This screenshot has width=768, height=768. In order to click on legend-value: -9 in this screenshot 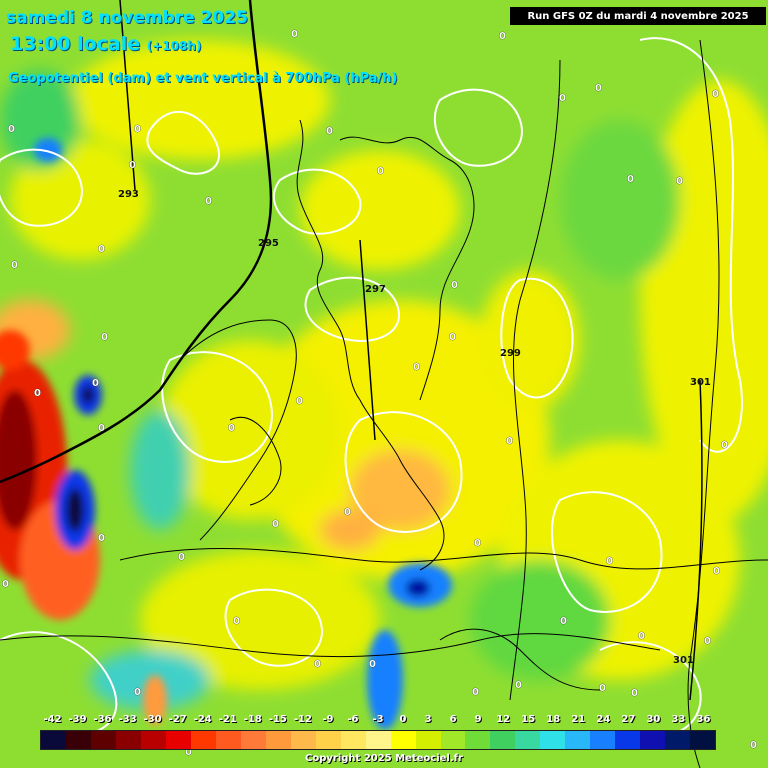, I will do `click(328, 719)`.